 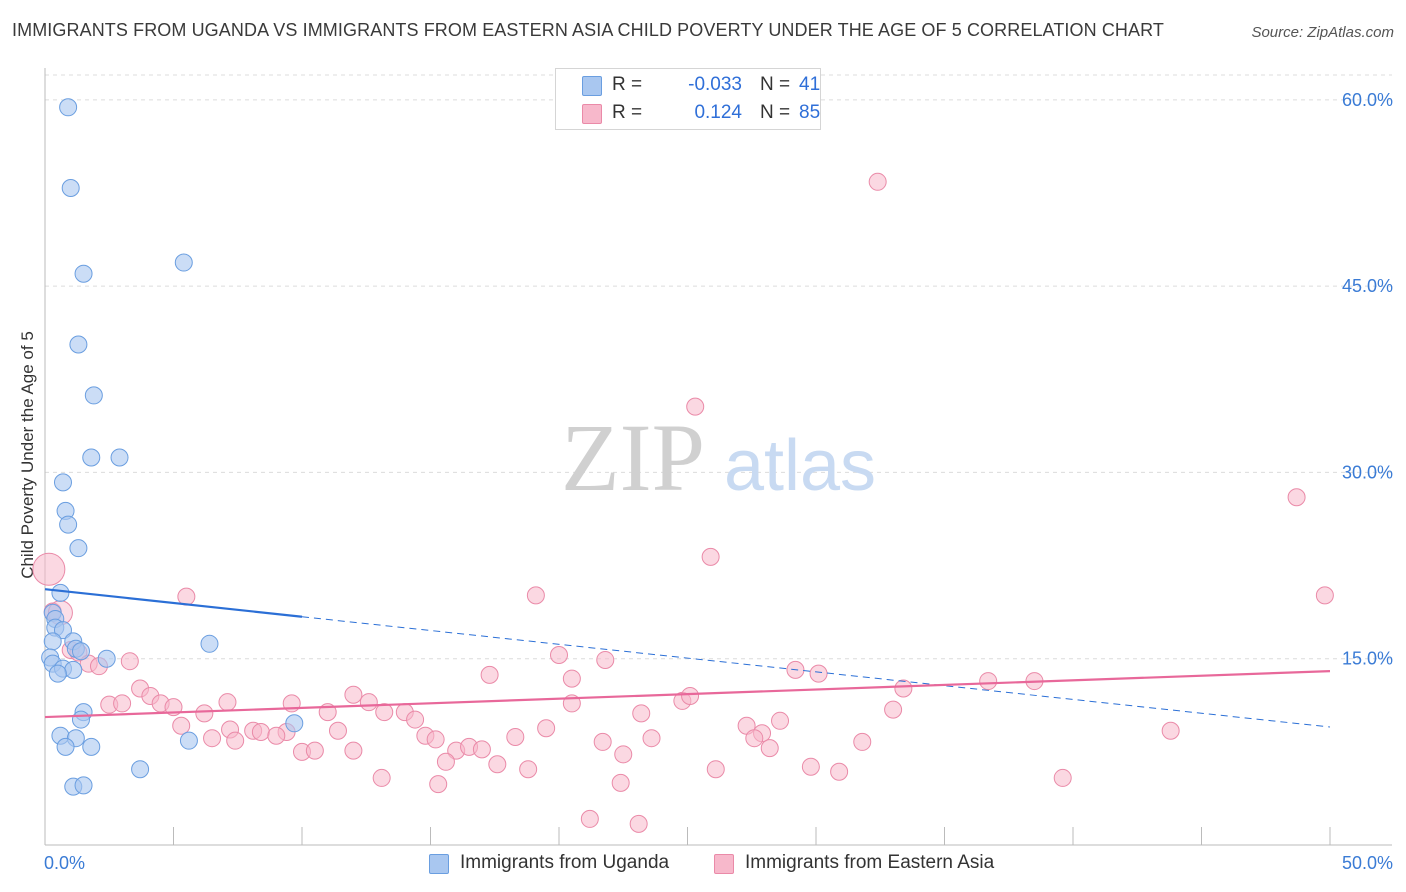 I want to click on legend-r-value-uganda: -0.033, so click(x=715, y=84).